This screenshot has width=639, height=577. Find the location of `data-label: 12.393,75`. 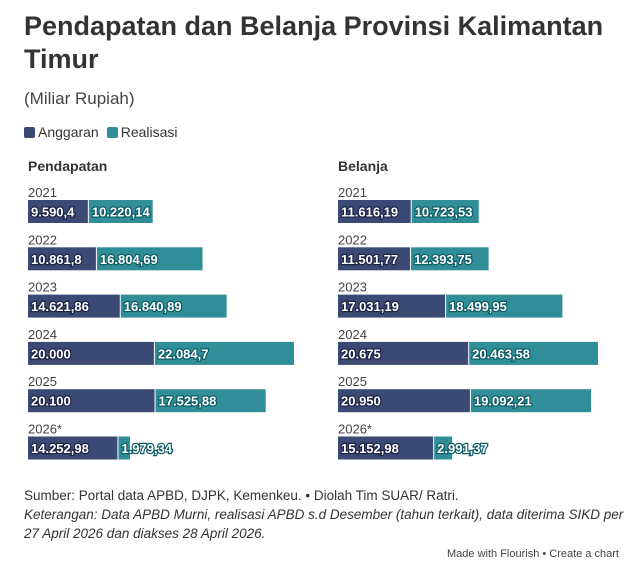

data-label: 12.393,75 is located at coordinates (443, 259).